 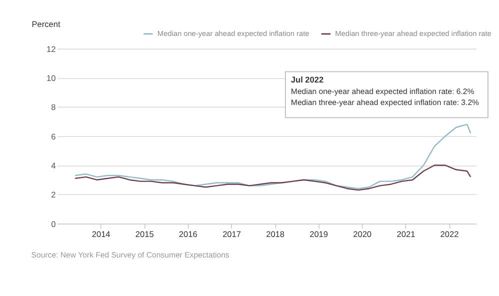 What do you see at coordinates (232, 234) in the screenshot?
I see `x-tick-label: 2017` at bounding box center [232, 234].